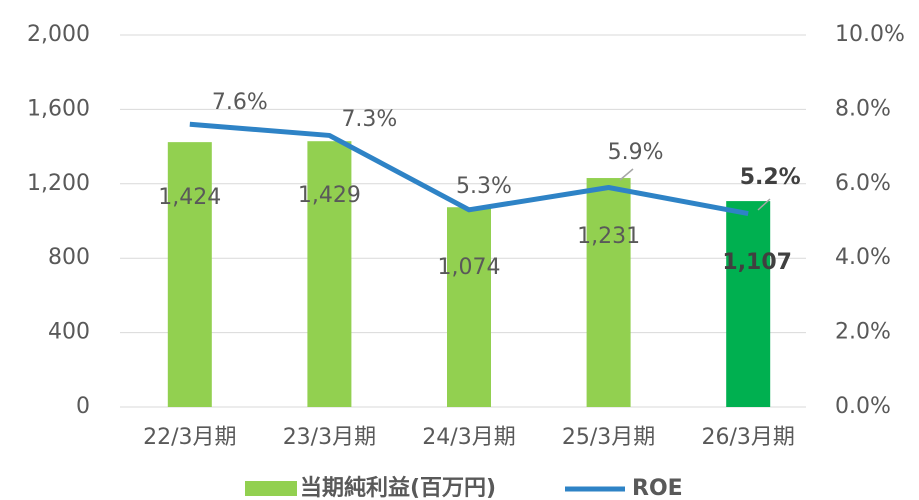  What do you see at coordinates (271, 488) in the screenshot?
I see `legend-swatch` at bounding box center [271, 488].